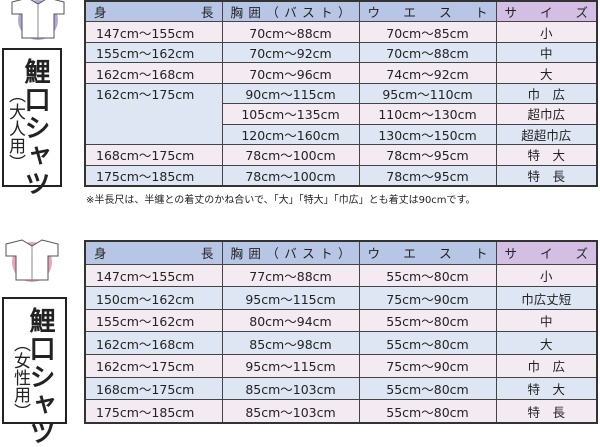 The image size is (600, 447). What do you see at coordinates (153, 298) in the screenshot?
I see `cell: 150cm～162cm` at bounding box center [153, 298].